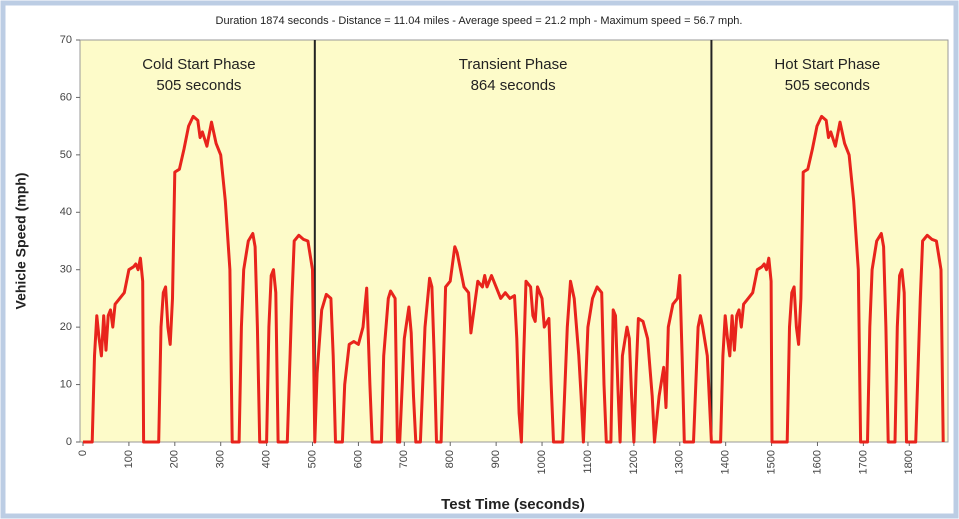 The height and width of the screenshot is (519, 959). Describe the element at coordinates (771, 462) in the screenshot. I see `x-tick-label: 1500` at that location.